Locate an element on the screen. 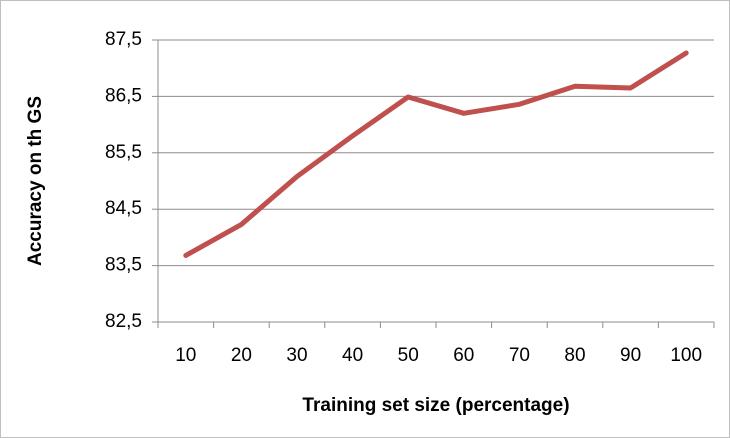 The image size is (730, 438). x-axis-title: Training set size (percentage) is located at coordinates (435, 405).